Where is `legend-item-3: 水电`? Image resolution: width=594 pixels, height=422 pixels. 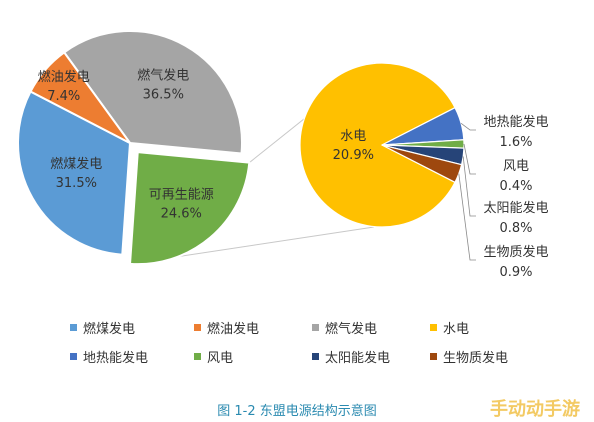
legend-item-3: 水电 is located at coordinates (485, 327).